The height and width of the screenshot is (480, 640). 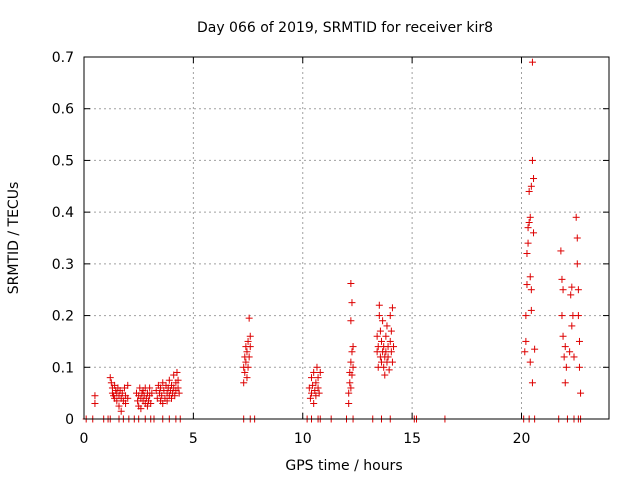 I want to click on x-tick-label: 5, so click(x=193, y=439).